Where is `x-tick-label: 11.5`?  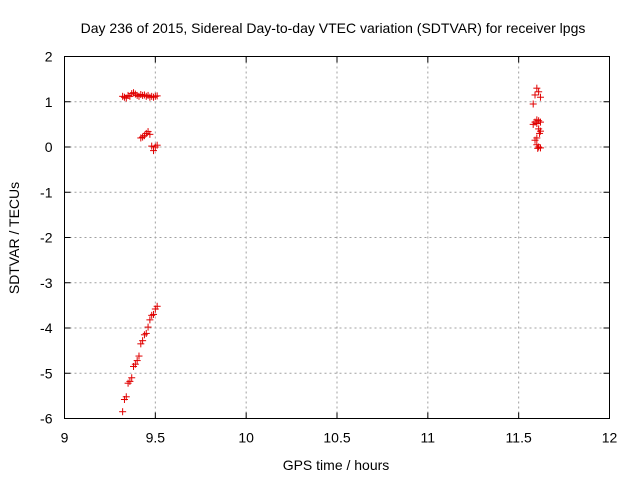 x-tick-label: 11.5 is located at coordinates (519, 438).